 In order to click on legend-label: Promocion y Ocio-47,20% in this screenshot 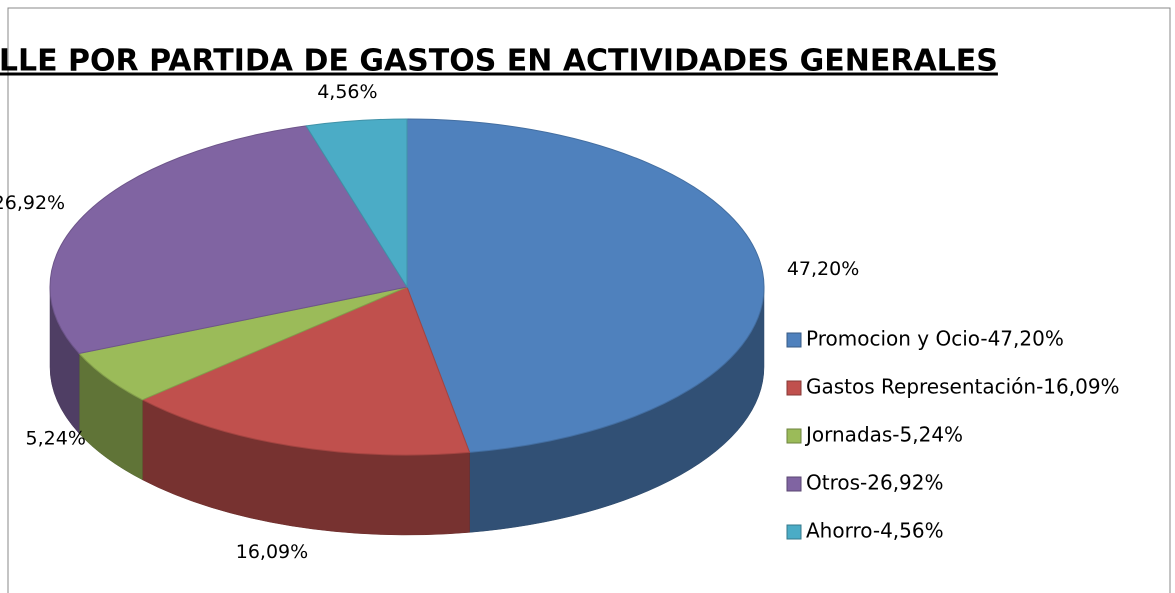, I will do `click(935, 339)`.